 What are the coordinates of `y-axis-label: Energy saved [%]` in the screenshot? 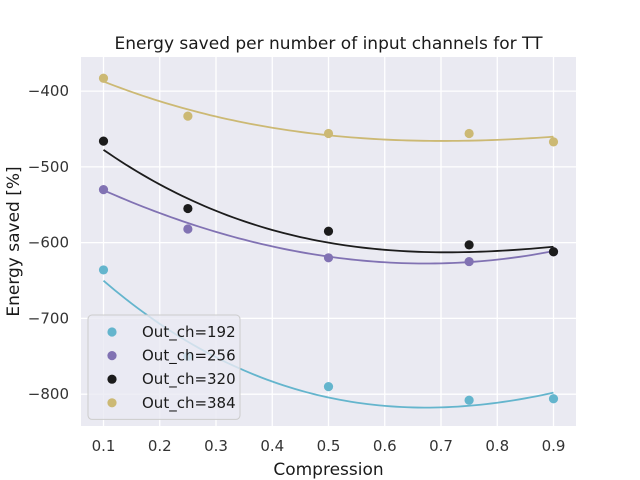 It's located at (14, 241).